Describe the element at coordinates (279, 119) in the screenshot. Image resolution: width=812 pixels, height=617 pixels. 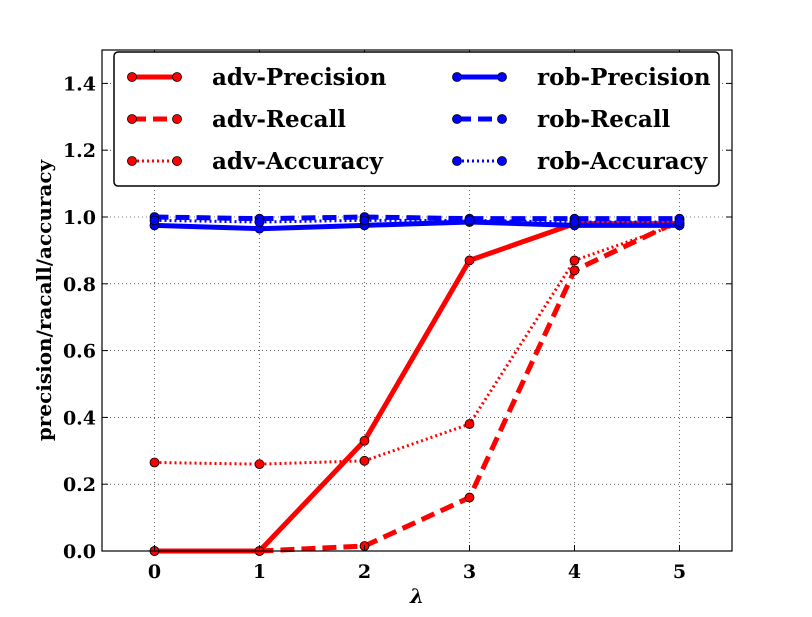
I see `legend-label: adv-Recall` at that location.